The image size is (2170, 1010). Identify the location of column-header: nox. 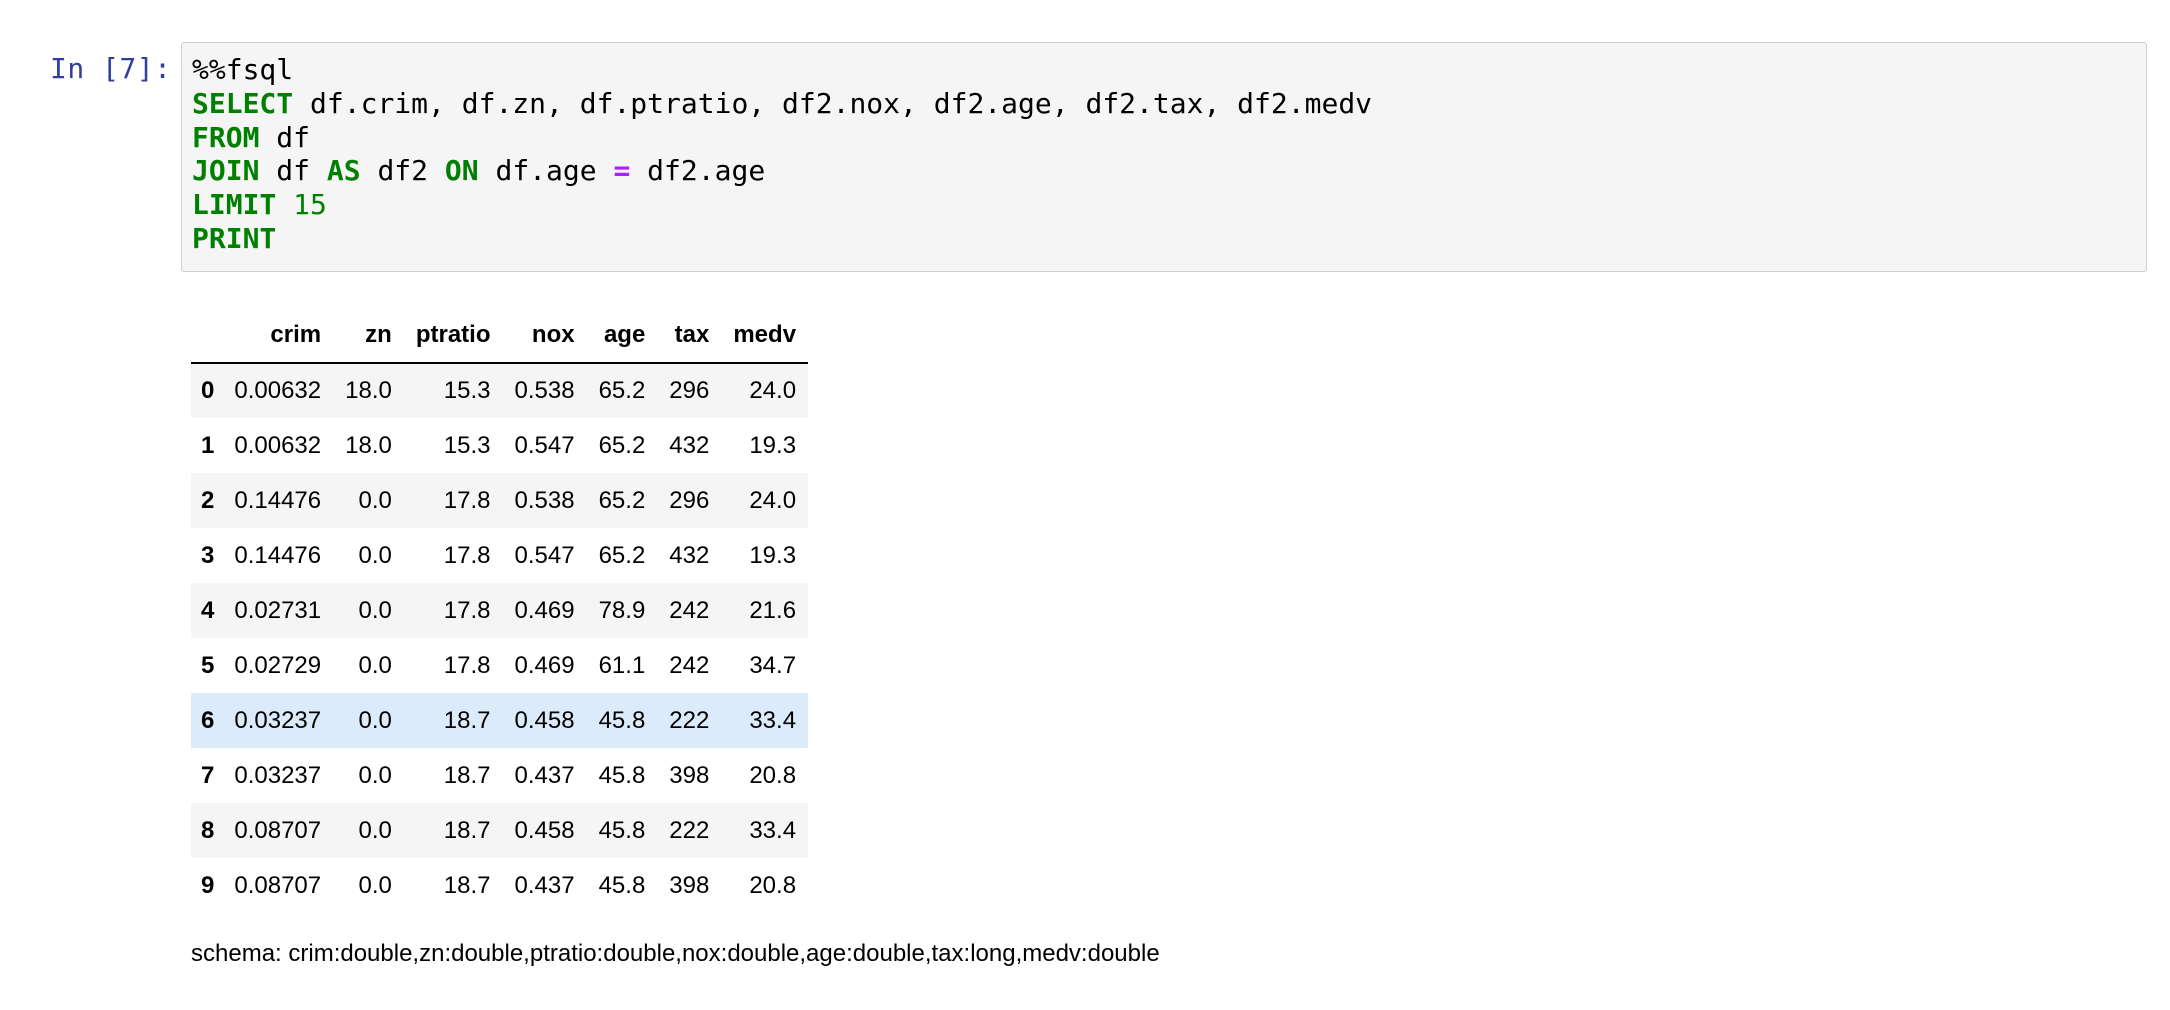
(544, 336).